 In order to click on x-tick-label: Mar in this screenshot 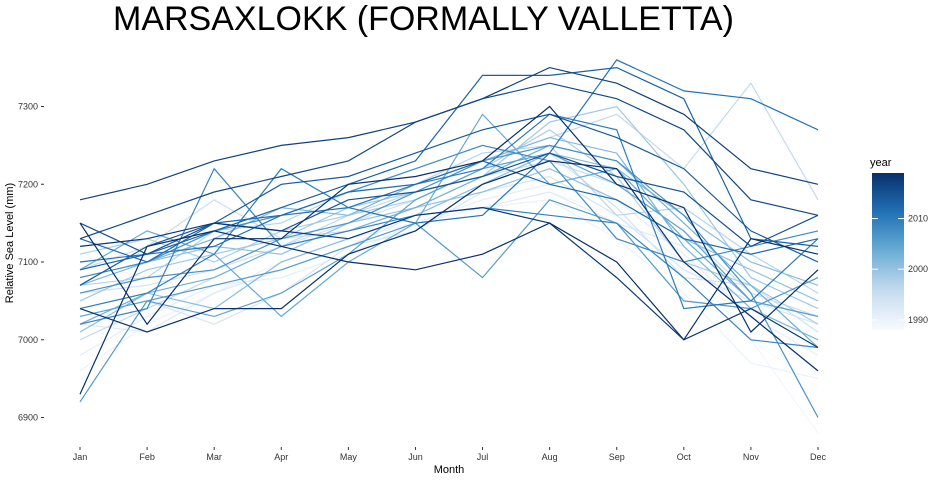, I will do `click(214, 457)`.